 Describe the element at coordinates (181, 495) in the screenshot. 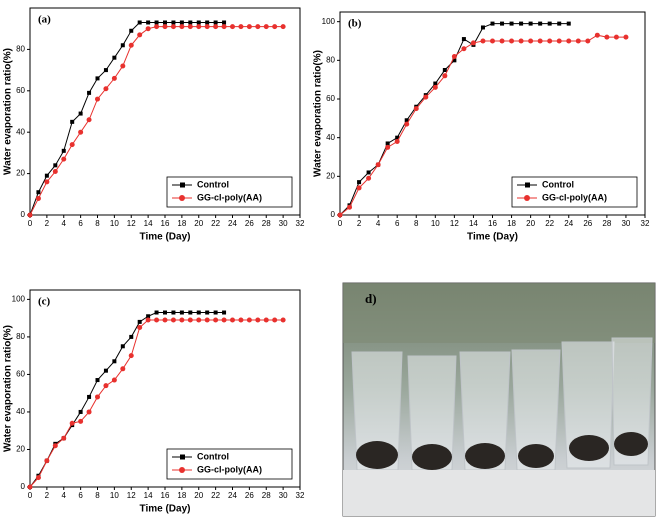

I see `x-tick-label: 18` at that location.